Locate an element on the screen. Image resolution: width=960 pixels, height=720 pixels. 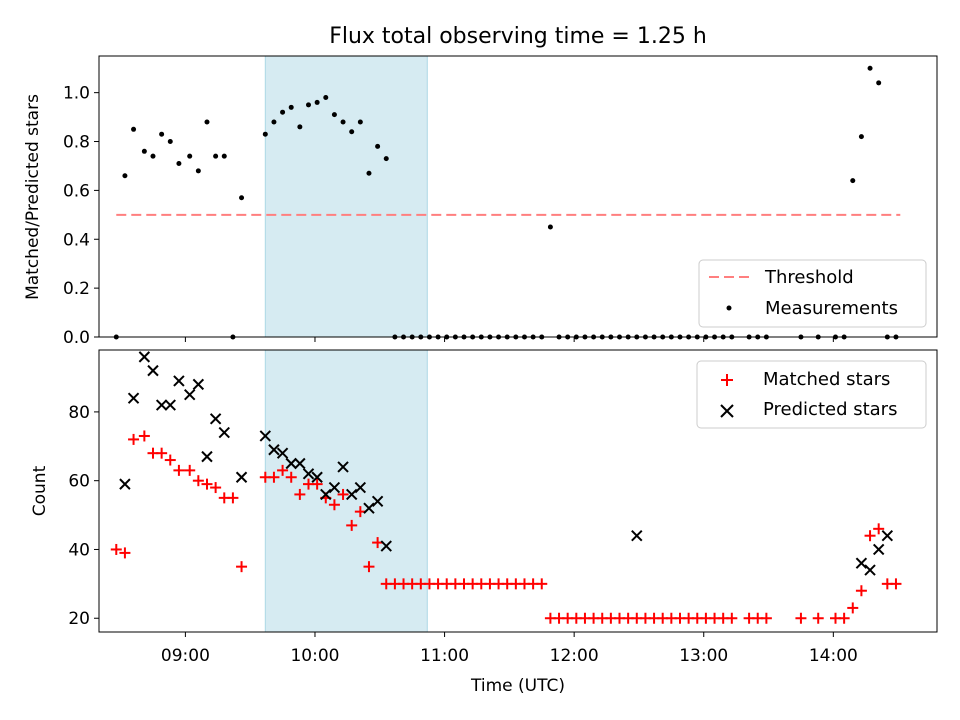
y-tick-label: 1.0 is located at coordinates (76, 94).